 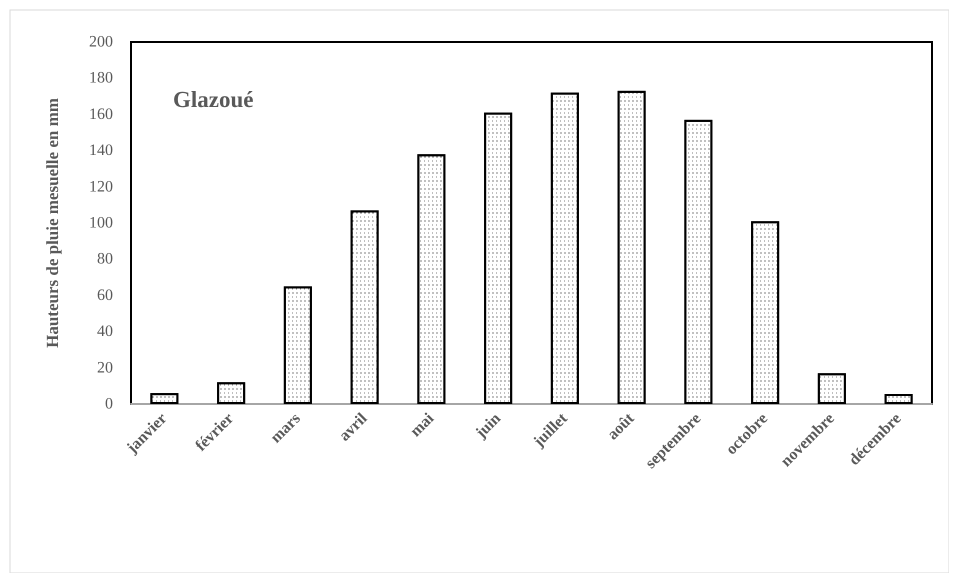 What do you see at coordinates (101, 151) in the screenshot?
I see `y-tick-label: 140` at bounding box center [101, 151].